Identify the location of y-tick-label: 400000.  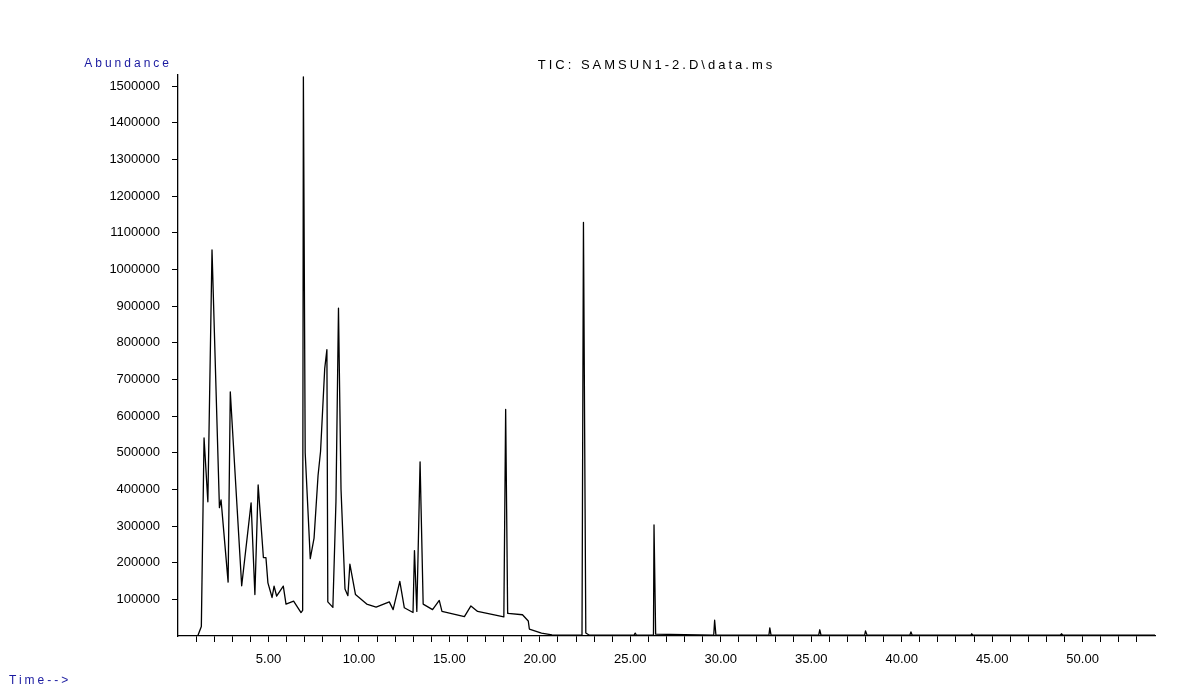
(138, 488).